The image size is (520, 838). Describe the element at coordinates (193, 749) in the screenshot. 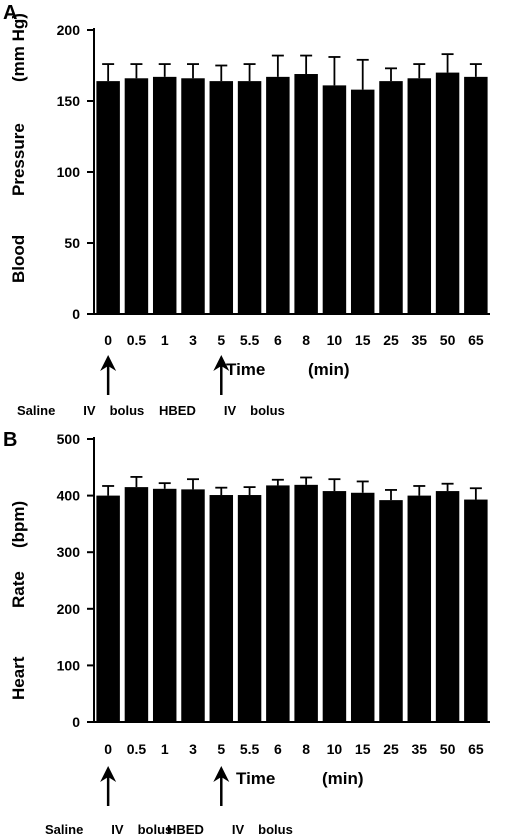

I see `x-tick-label: 3` at that location.